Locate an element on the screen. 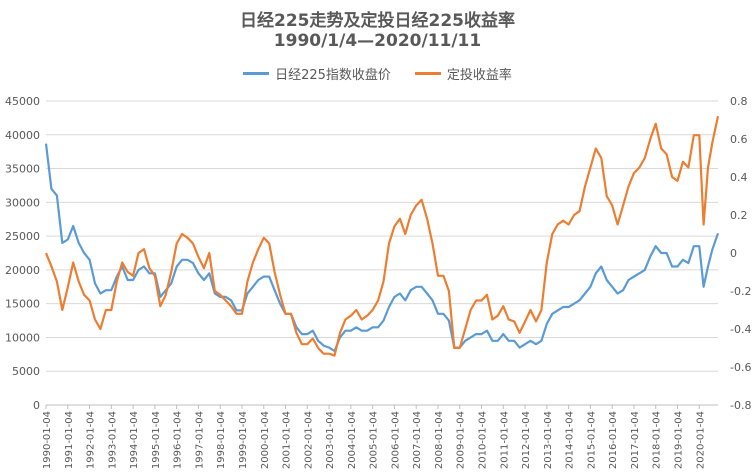 The image size is (755, 474). y-right-tick-label: -0.4 is located at coordinates (740, 329).